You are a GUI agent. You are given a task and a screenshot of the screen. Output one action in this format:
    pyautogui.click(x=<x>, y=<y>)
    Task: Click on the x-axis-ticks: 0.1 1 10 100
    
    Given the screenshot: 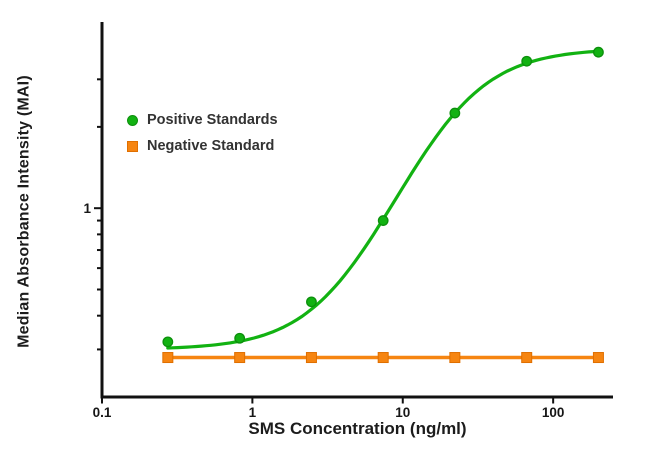 What is the action you would take?
    pyautogui.click(x=329, y=409)
    